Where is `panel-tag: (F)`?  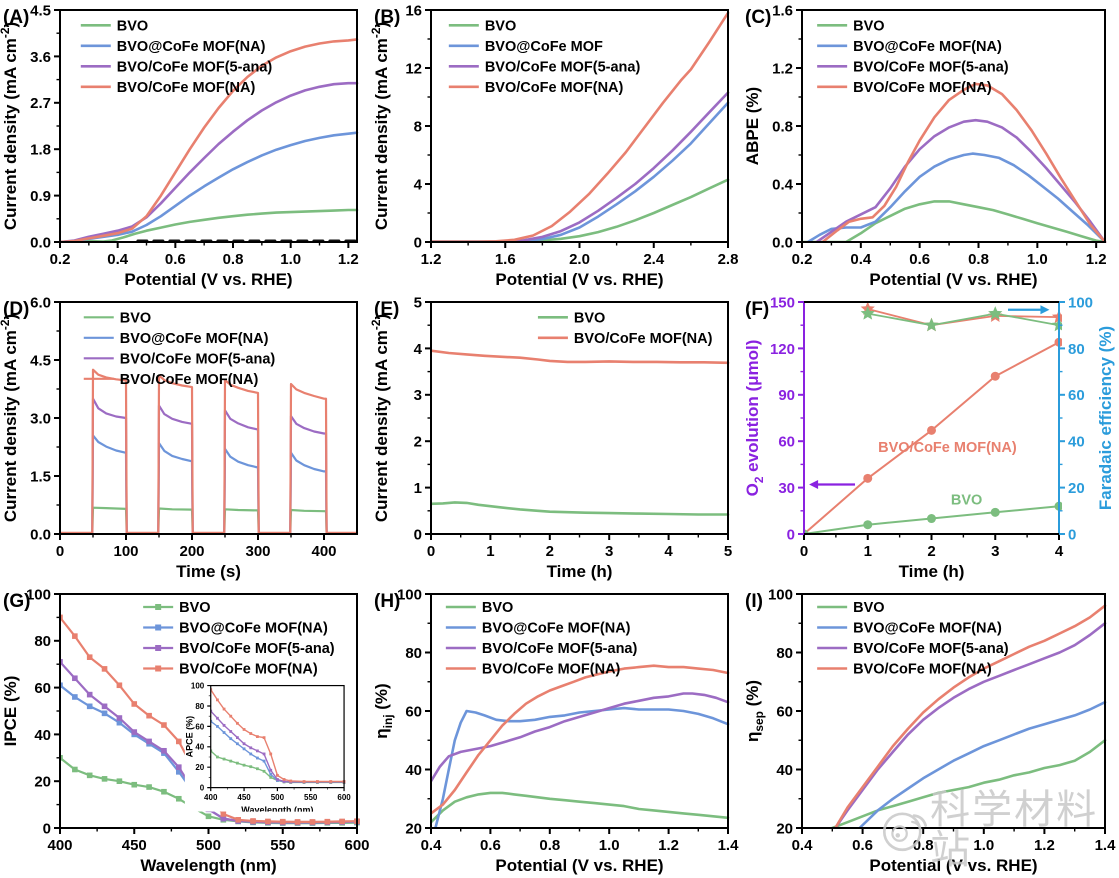 panel-tag: (F) is located at coordinates (757, 309).